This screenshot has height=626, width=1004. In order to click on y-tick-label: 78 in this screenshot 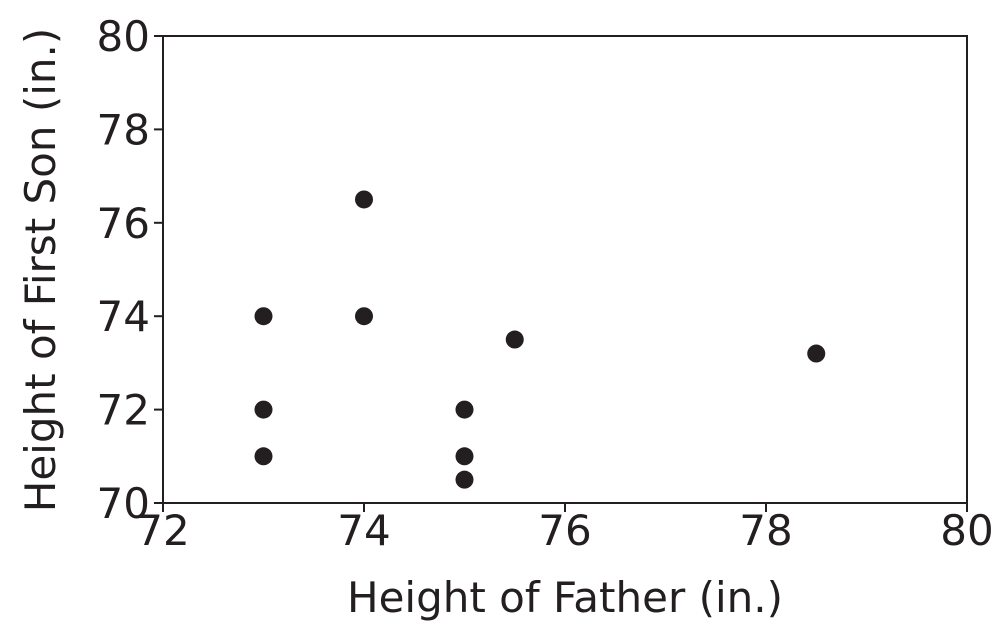, I will do `click(123, 129)`.